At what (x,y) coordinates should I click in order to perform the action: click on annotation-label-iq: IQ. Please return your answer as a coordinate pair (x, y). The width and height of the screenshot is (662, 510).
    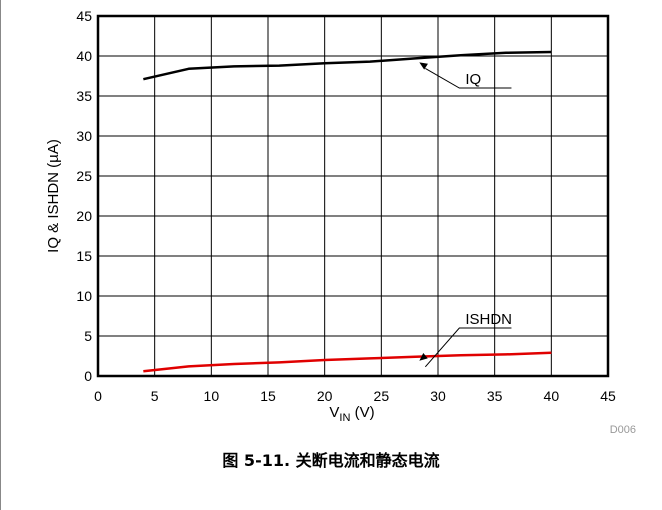
    Looking at the image, I should click on (473, 79).